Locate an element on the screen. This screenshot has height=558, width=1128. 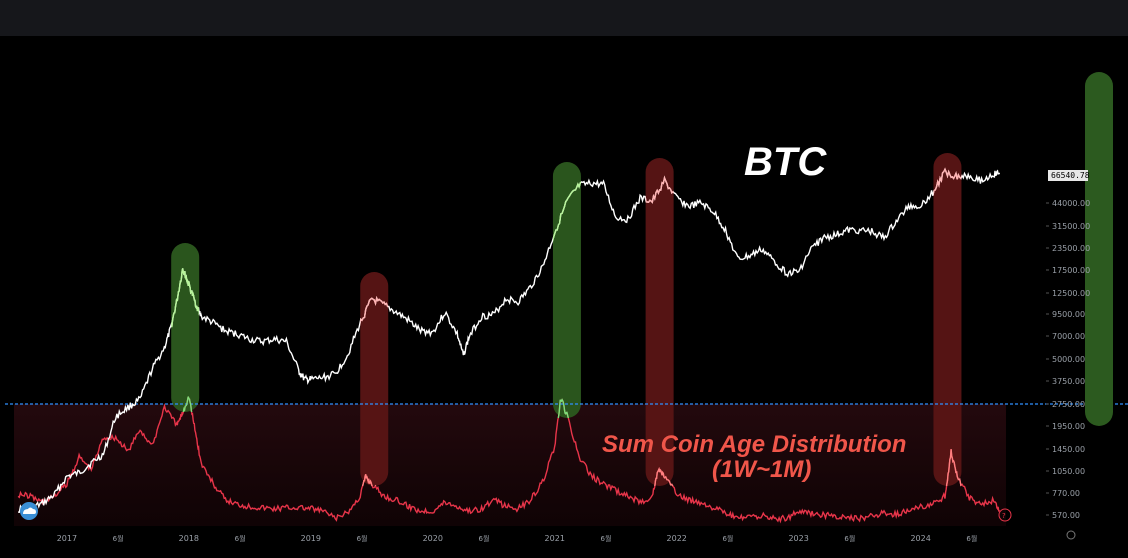
x-tick-label: 2024 is located at coordinates (920, 538).